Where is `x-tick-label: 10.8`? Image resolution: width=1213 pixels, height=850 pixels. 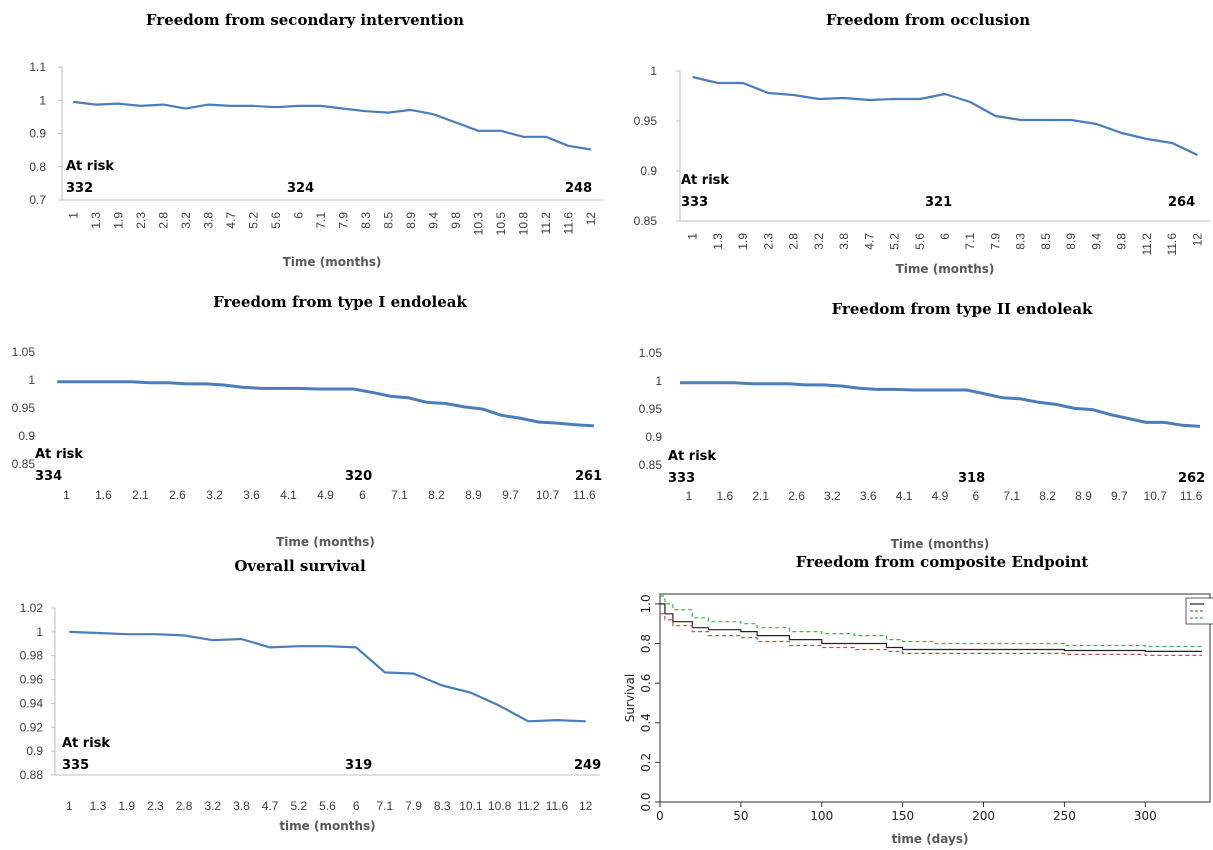 x-tick-label: 10.8 is located at coordinates (523, 224).